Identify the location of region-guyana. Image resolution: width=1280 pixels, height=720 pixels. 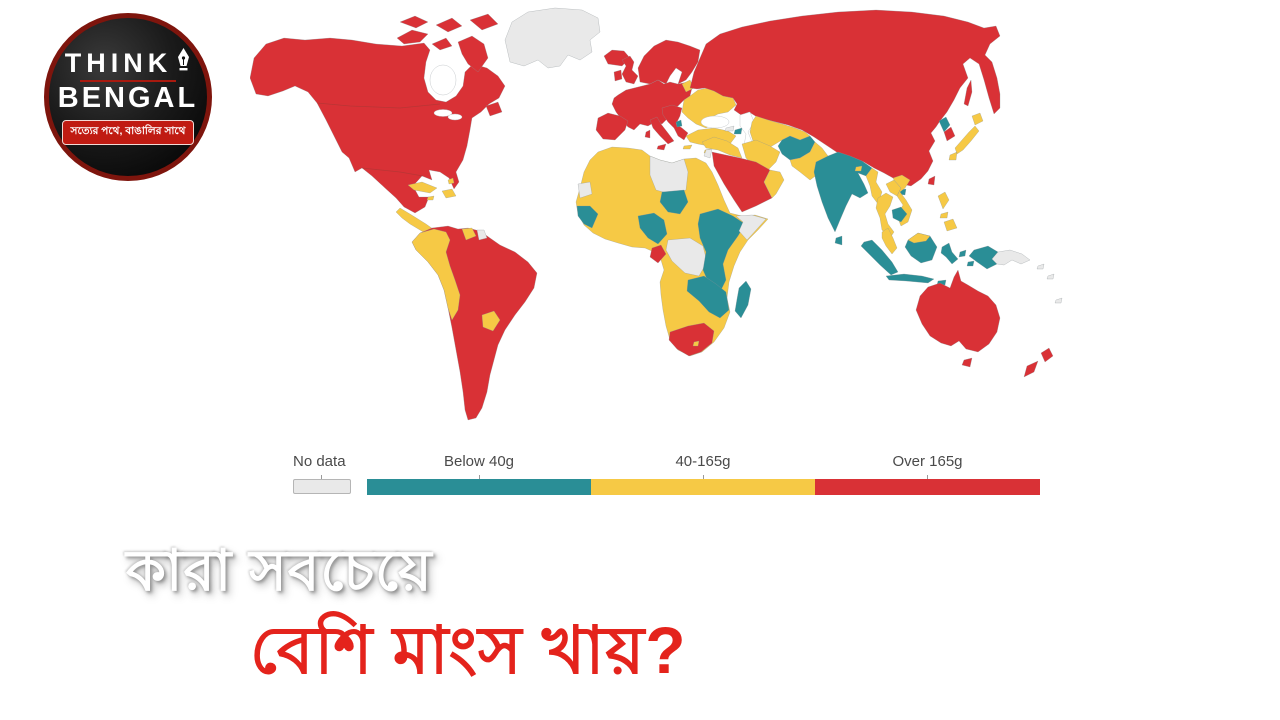
(469, 234).